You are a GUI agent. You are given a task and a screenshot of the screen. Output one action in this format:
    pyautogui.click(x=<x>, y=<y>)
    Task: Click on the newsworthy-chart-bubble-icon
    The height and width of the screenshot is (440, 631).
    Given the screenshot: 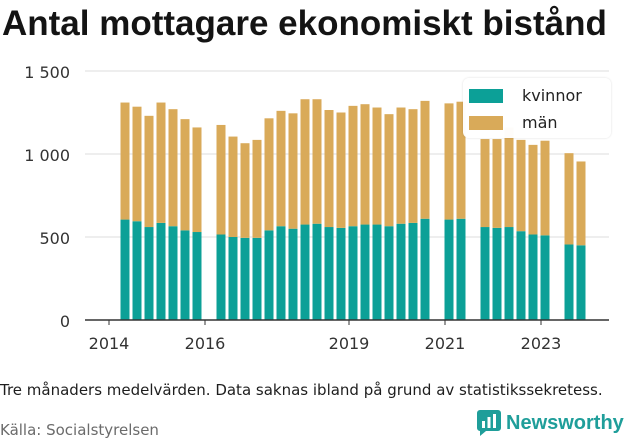 What is the action you would take?
    pyautogui.click(x=489, y=423)
    